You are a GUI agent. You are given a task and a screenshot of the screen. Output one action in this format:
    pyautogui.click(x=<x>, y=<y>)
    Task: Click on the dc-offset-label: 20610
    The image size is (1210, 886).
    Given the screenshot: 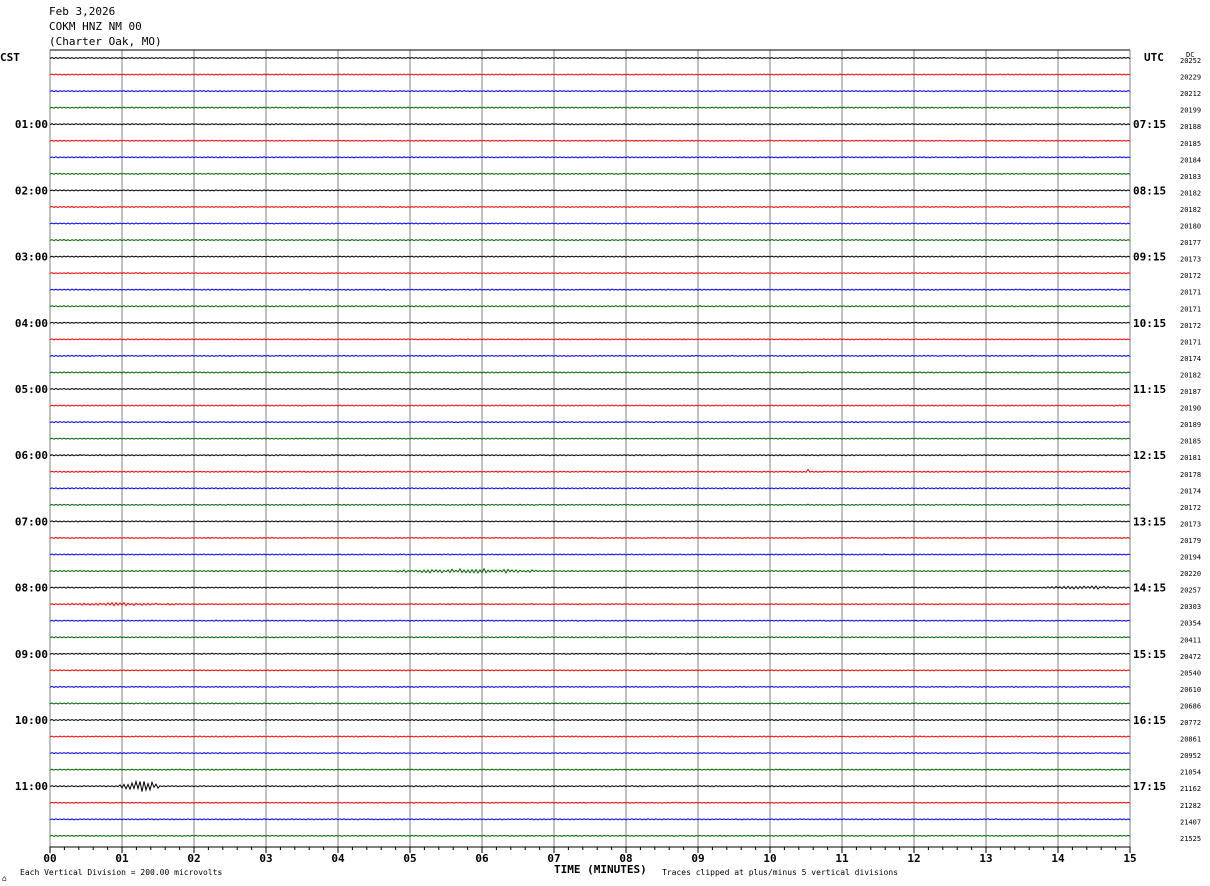 What is the action you would take?
    pyautogui.click(x=1190, y=690)
    